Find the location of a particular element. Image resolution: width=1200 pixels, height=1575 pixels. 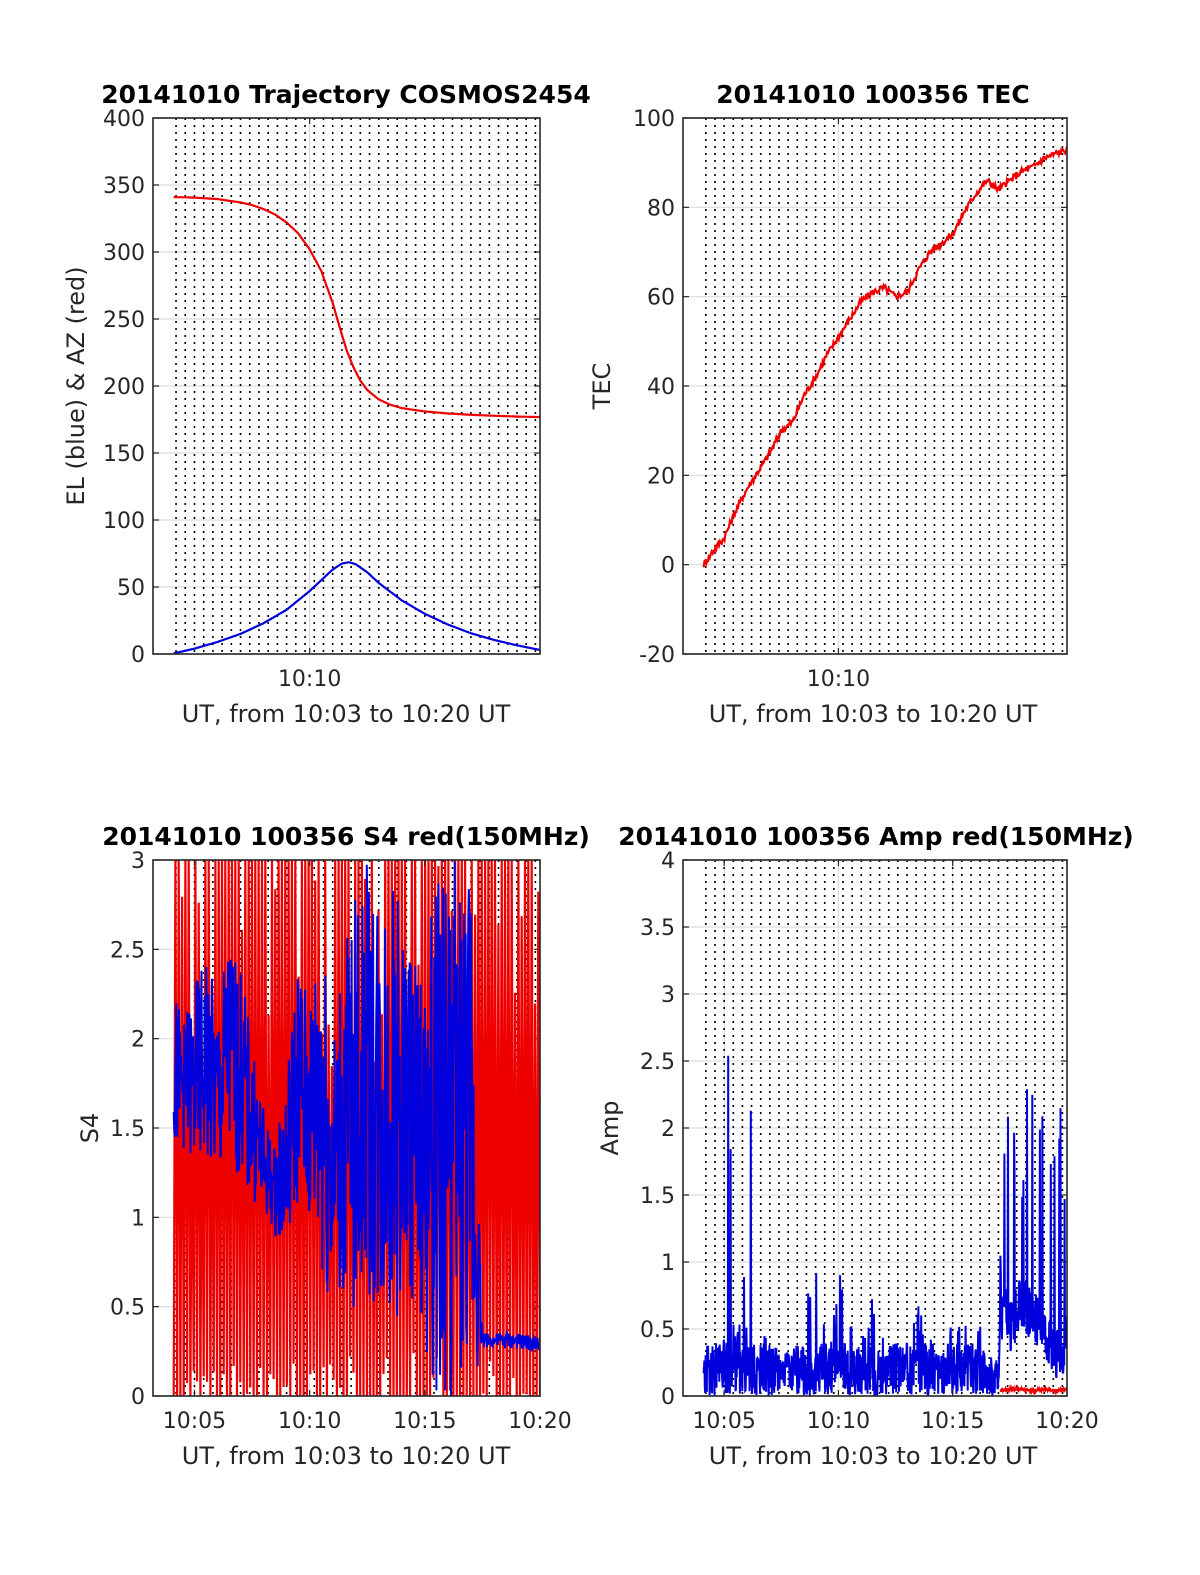

y-tick-label: 60 is located at coordinates (661, 298).